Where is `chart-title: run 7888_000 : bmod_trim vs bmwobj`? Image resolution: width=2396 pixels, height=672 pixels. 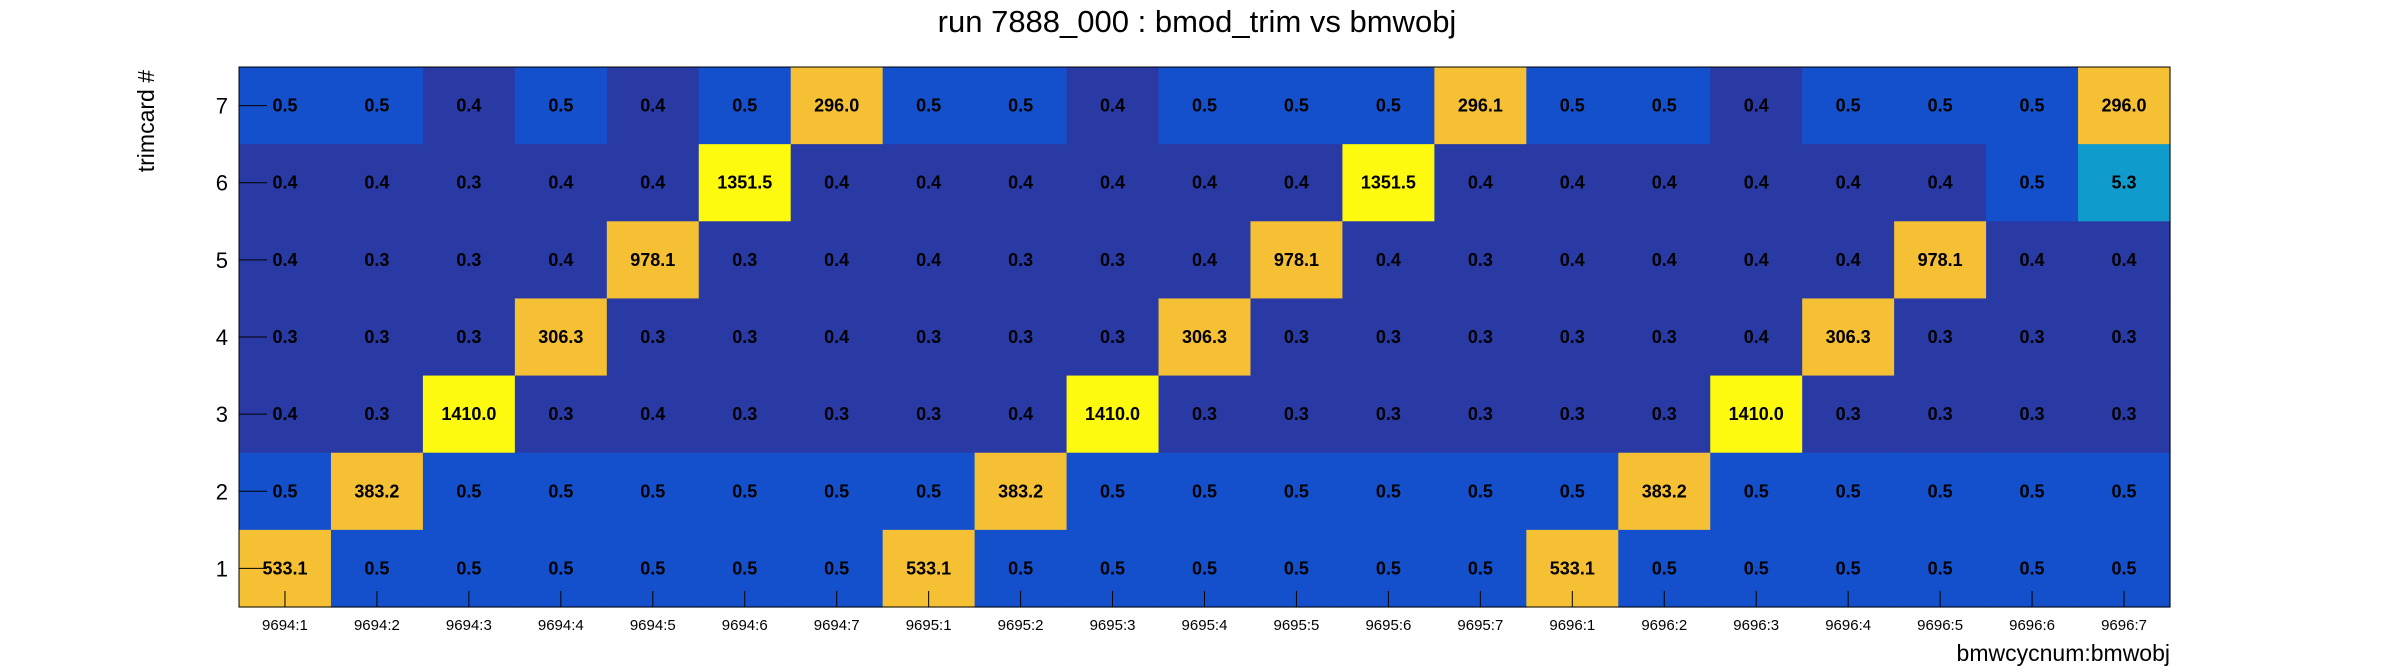 chart-title: run 7888_000 : bmod_trim vs bmwobj is located at coordinates (1197, 21).